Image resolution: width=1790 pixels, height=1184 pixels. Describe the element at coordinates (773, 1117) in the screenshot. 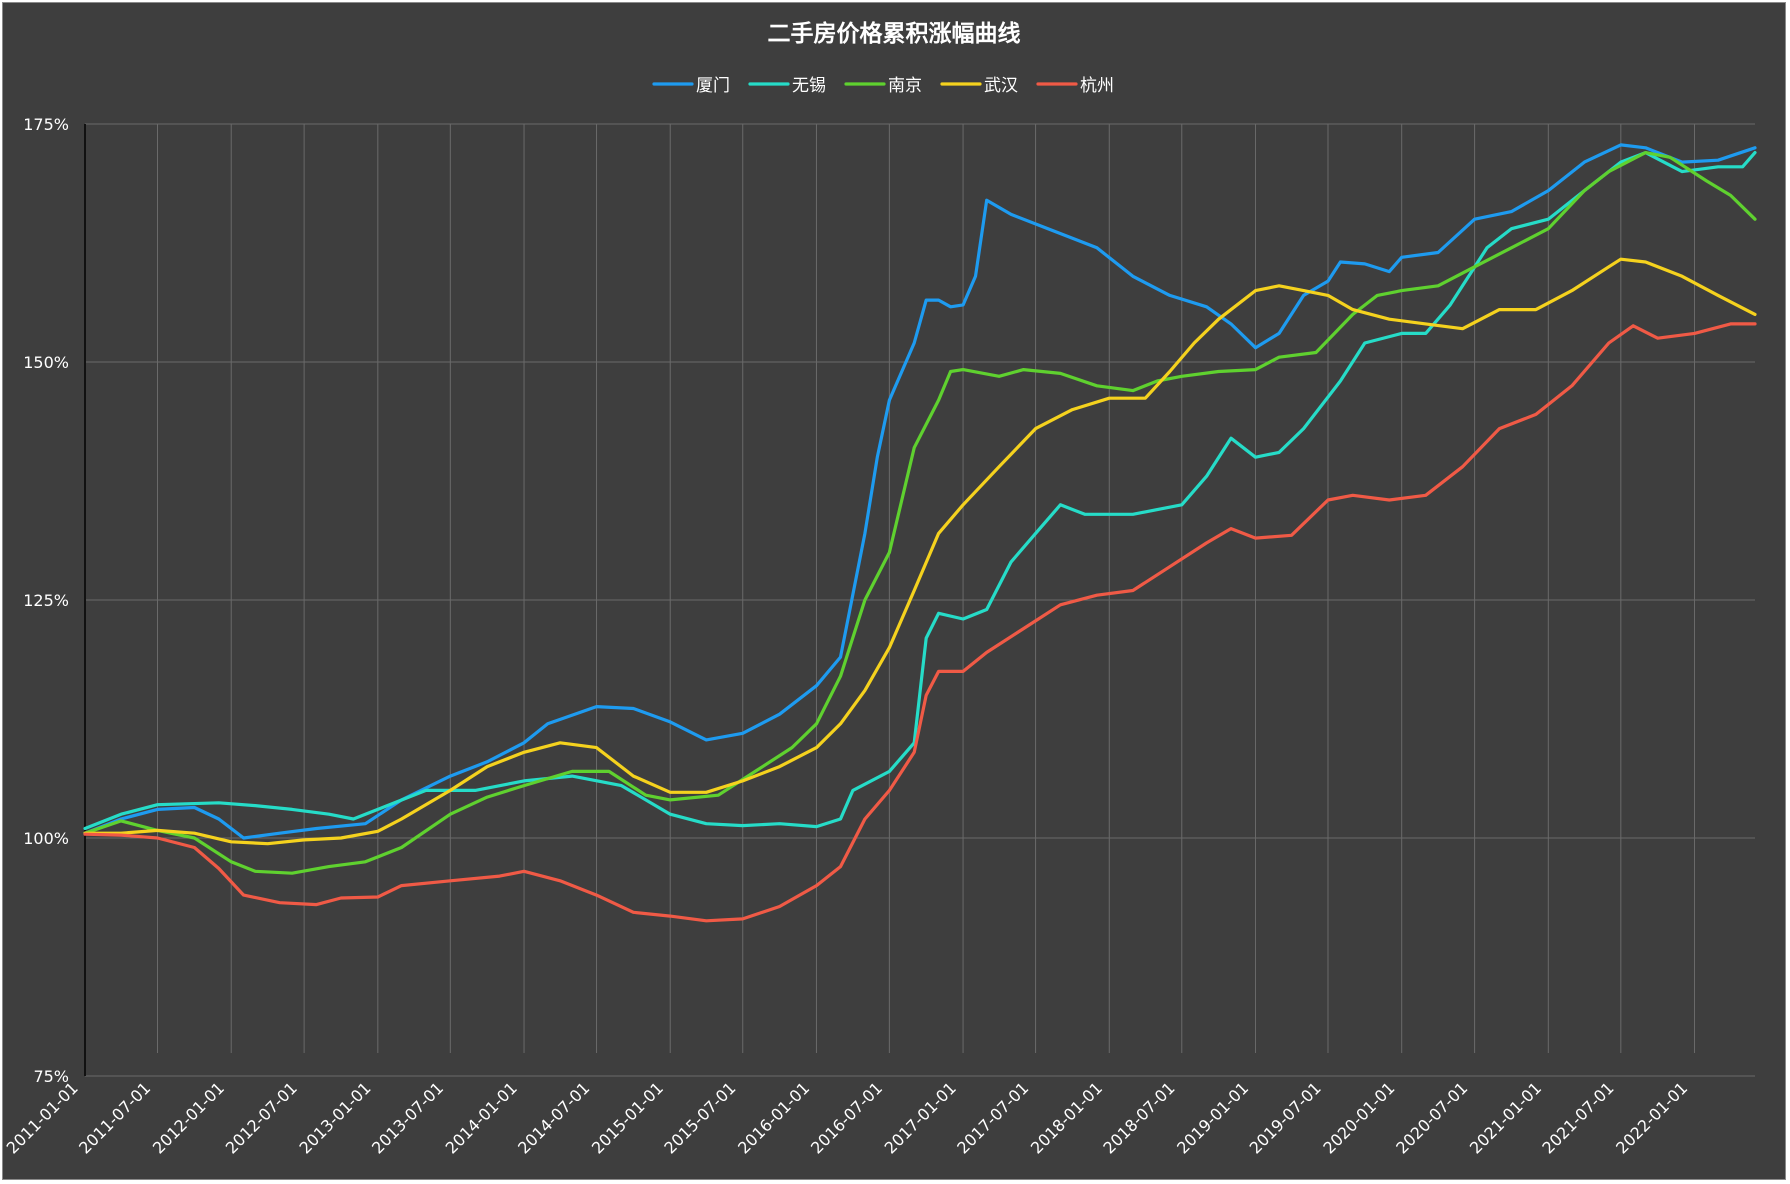

I see `x-tick-label: 2016-01-01` at that location.